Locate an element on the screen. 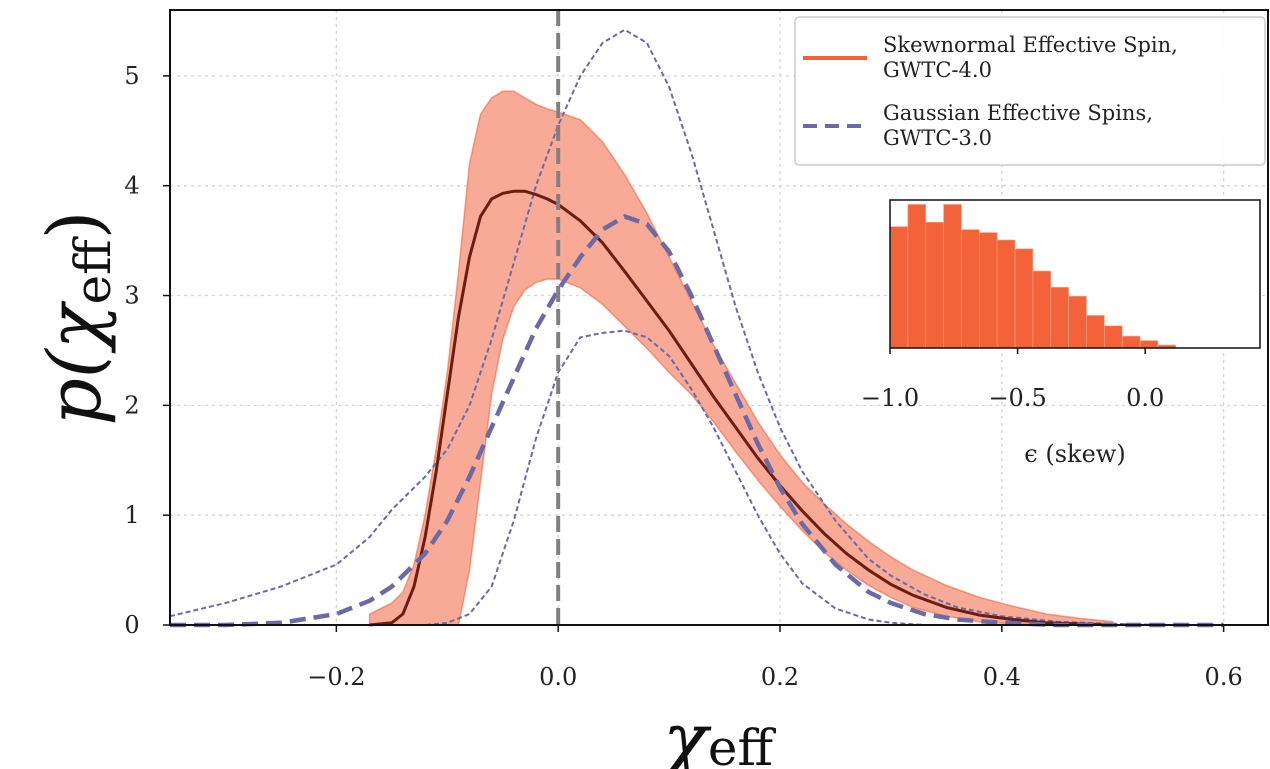 The height and width of the screenshot is (769, 1270). legend-label-skewnormal: Skewnormal Effective Spin, GWTC-4.0 is located at coordinates (1030, 57).